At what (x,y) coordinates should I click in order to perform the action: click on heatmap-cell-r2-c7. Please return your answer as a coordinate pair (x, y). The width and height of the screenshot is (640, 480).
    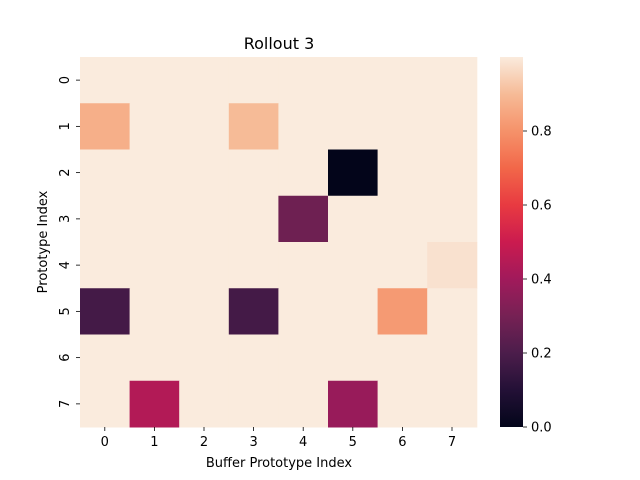
    Looking at the image, I should click on (452, 173).